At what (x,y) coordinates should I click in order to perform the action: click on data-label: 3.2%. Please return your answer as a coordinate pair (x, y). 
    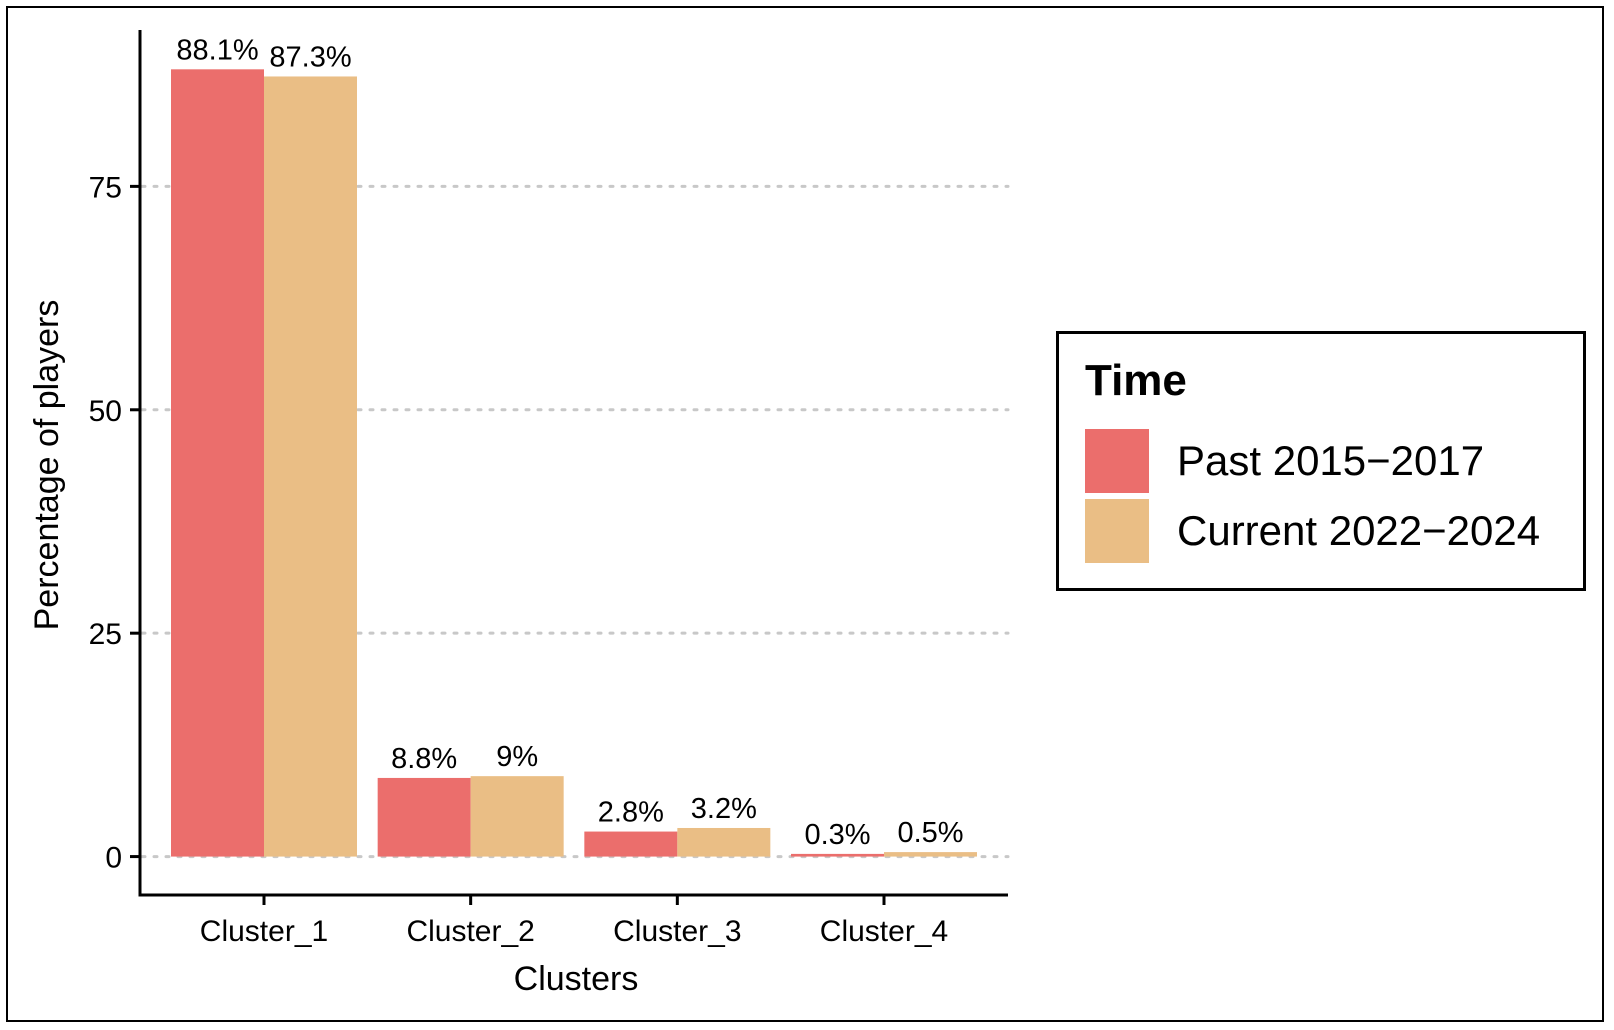
    Looking at the image, I should click on (724, 809).